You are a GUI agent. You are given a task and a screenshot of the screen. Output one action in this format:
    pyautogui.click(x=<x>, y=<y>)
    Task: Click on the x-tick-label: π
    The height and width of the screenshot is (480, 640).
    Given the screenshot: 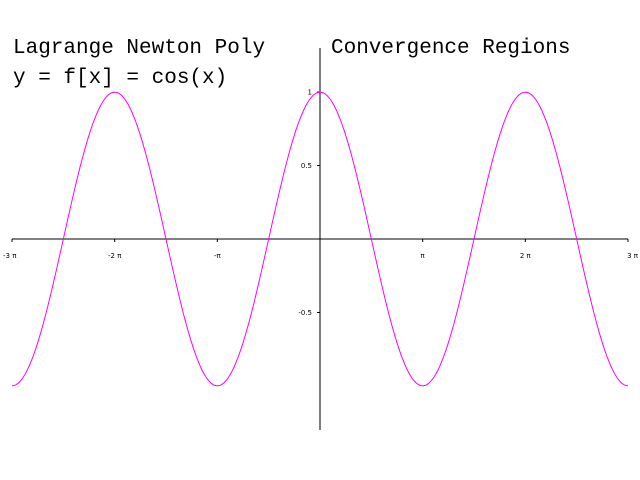 What is the action you would take?
    pyautogui.click(x=423, y=256)
    